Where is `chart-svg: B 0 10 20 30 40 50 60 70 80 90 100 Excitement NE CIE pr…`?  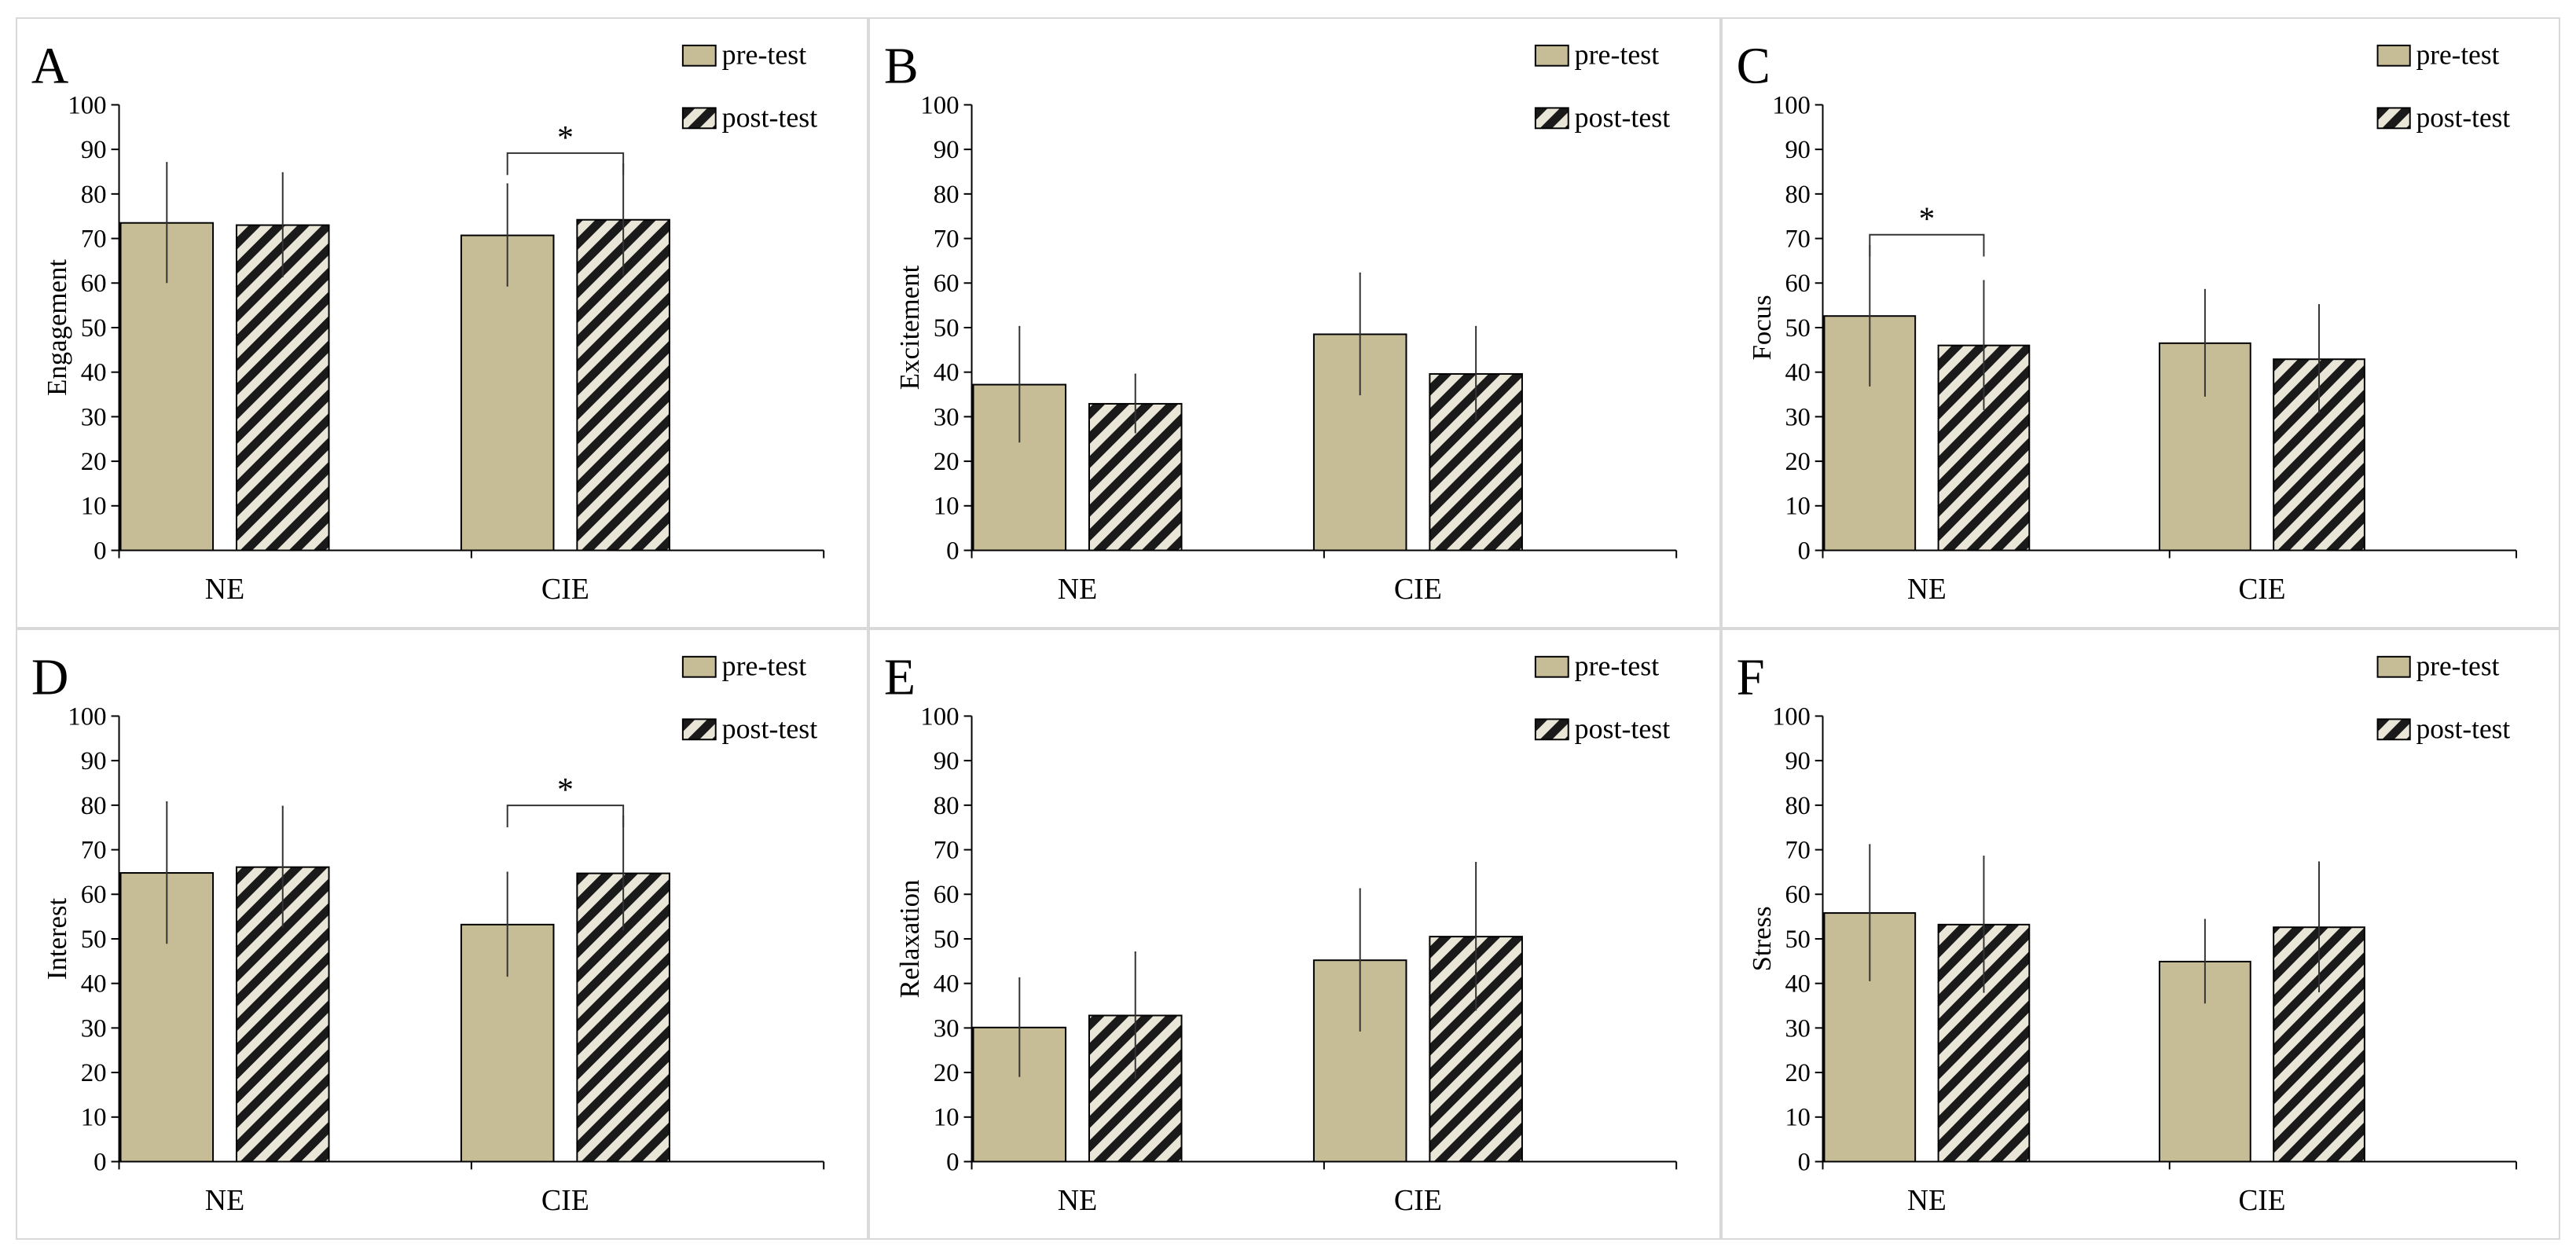
chart-svg: B 0 10 20 30 40 50 60 70 80 90 100 Excitement NE CIE pr… is located at coordinates (1281, 322).